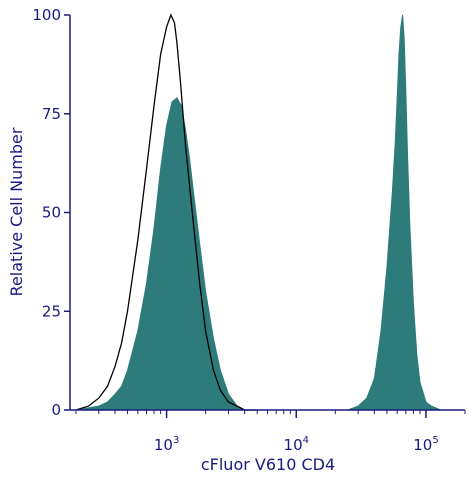 This screenshot has width=470, height=480. I want to click on y-tick-label-2: 50, so click(51, 213).